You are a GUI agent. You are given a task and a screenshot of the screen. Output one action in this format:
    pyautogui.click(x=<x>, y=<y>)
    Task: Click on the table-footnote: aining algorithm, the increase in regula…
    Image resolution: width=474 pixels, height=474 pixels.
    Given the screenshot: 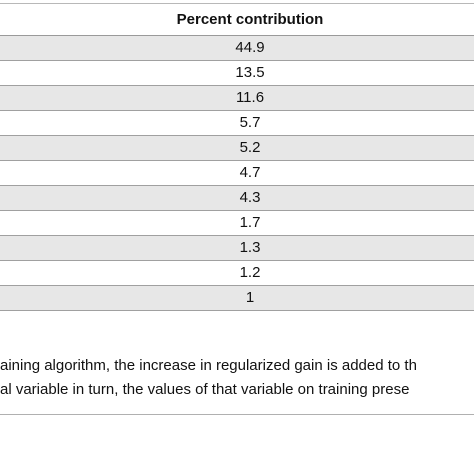 What is the action you would take?
    pyautogui.click(x=237, y=378)
    